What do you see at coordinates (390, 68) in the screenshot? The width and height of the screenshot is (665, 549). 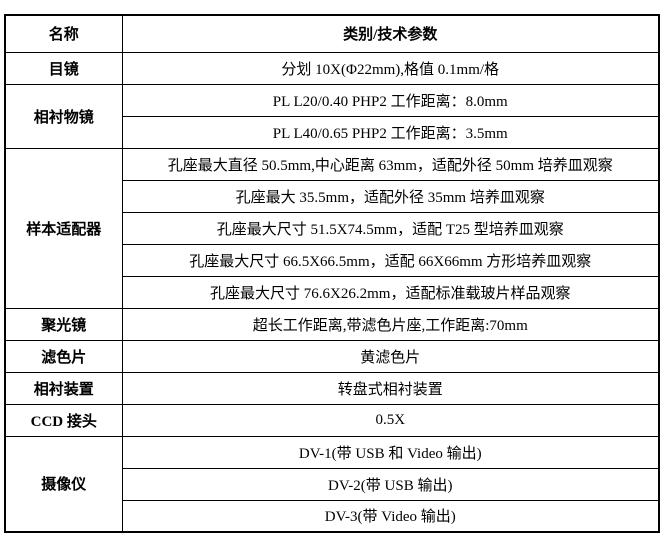 I see `spec-value-cell: 分划 10X(Φ22mm),格值 0.1mm/格` at bounding box center [390, 68].